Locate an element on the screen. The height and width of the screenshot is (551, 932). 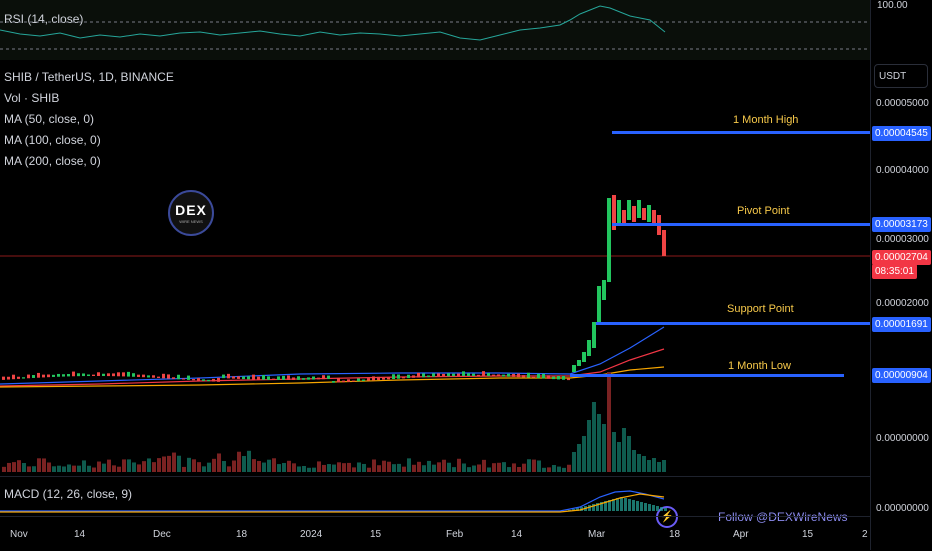
time-label: 18 is located at coordinates (242, 534).